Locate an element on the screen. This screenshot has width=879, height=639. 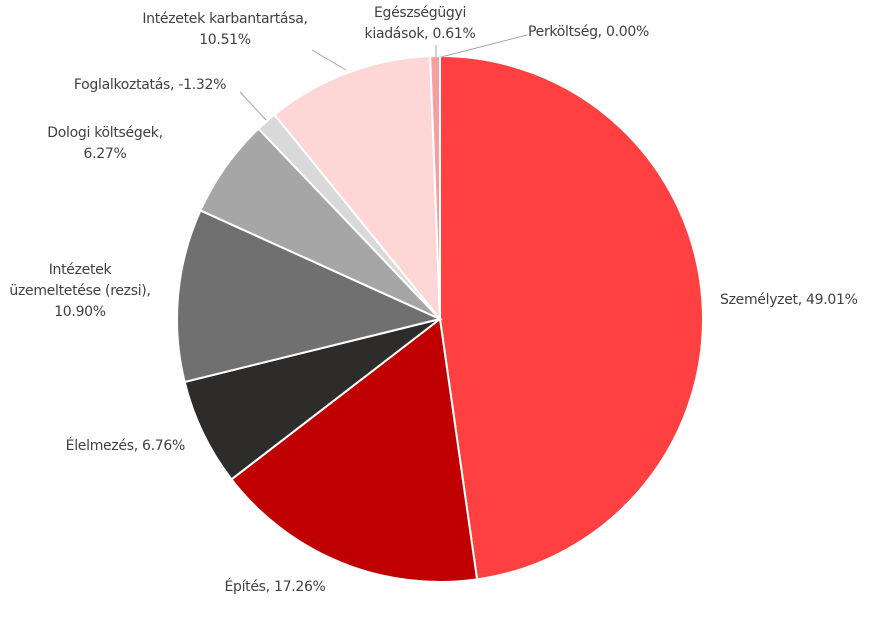
category-label: Egészségügyi kiadások is located at coordinates (415, 23).